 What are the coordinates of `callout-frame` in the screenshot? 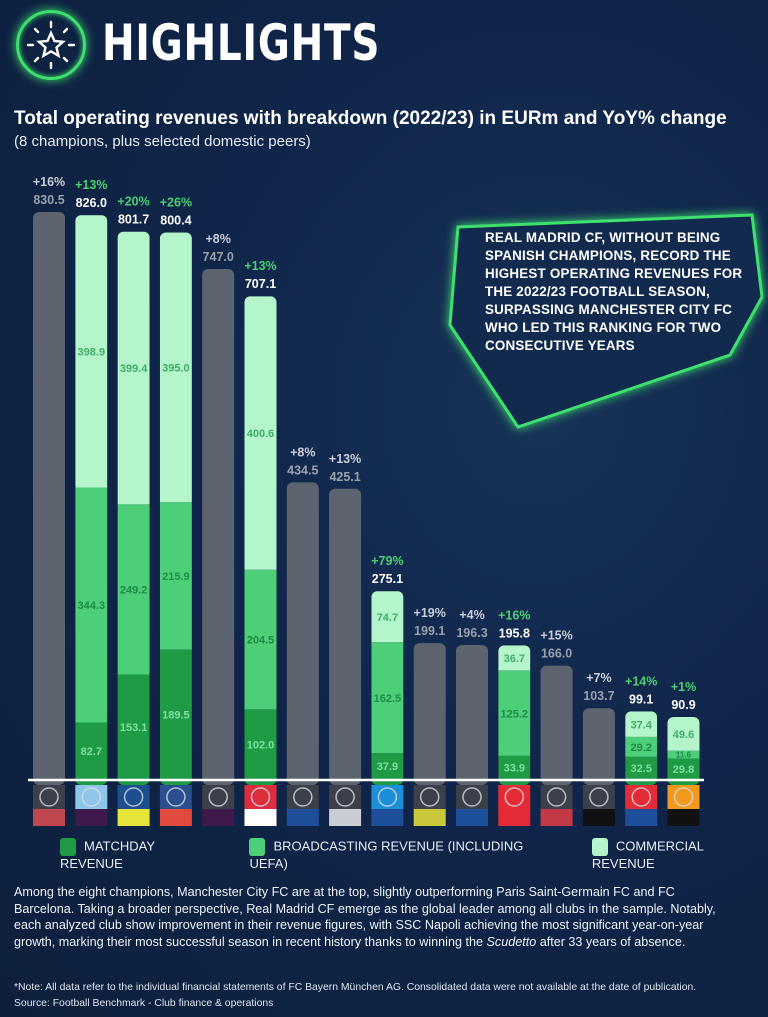 It's located at (606, 321).